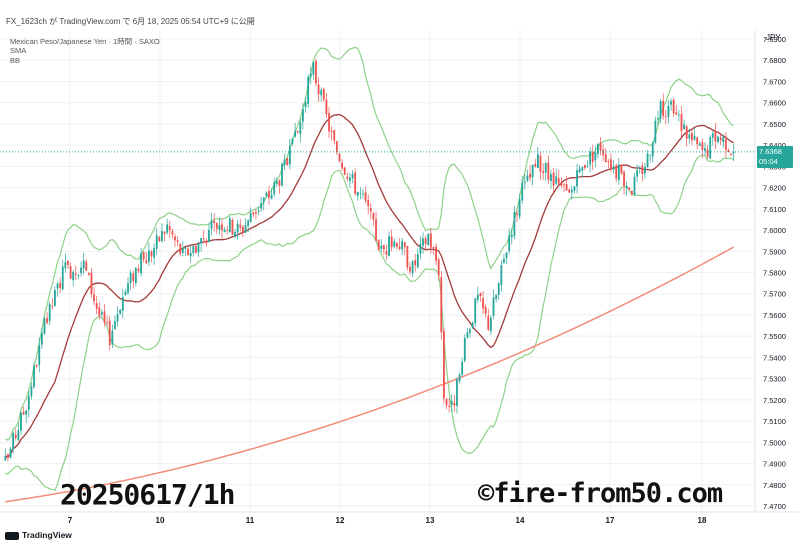 The width and height of the screenshot is (800, 560). I want to click on time-tick-label: 13, so click(430, 520).